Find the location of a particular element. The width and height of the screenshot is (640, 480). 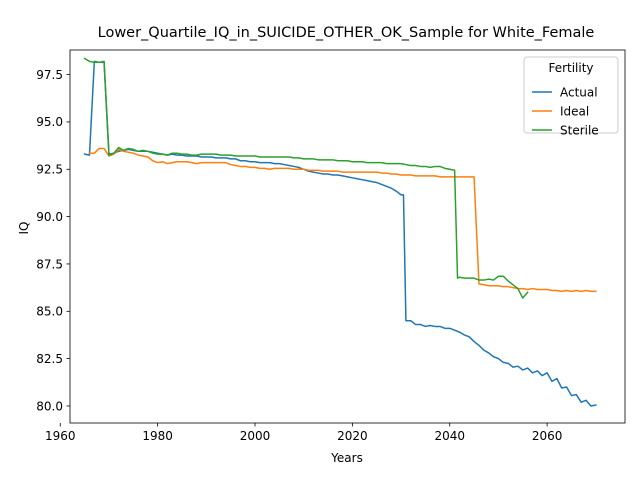

y-tick-label: 90.0 is located at coordinates (49, 217).